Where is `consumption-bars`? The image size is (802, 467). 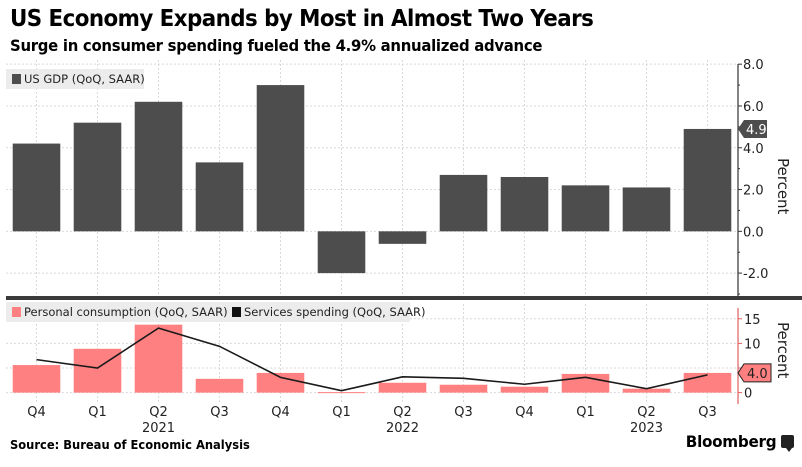
consumption-bars is located at coordinates (372, 359).